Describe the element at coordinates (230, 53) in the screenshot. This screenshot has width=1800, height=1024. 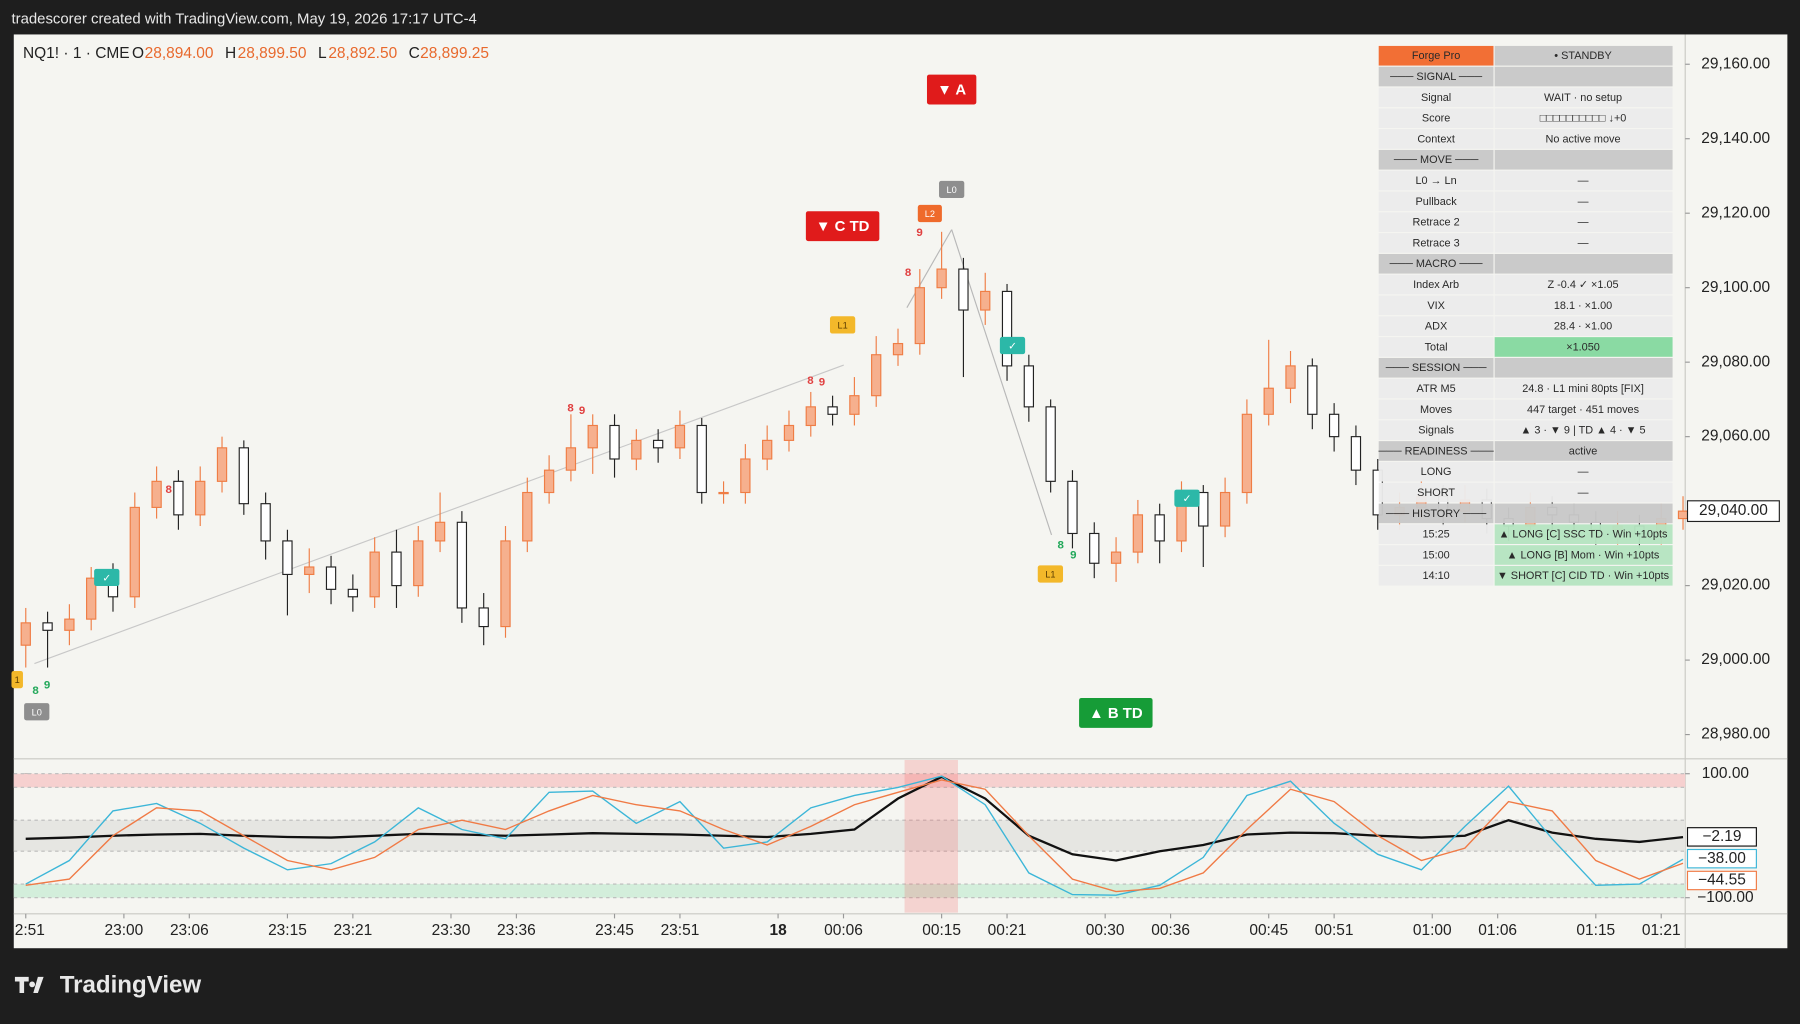
I see `legend-key: H` at that location.